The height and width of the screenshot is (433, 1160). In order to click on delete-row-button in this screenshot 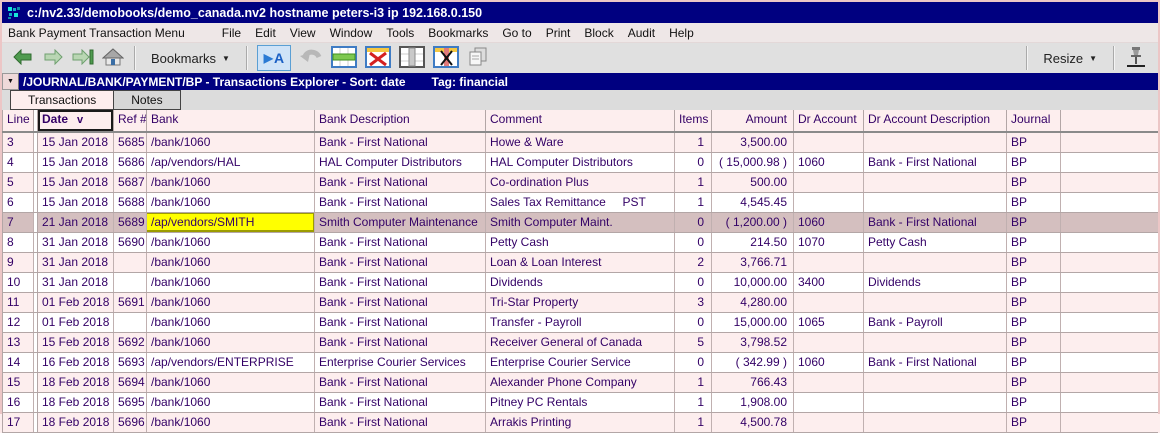, I will do `click(378, 58)`.